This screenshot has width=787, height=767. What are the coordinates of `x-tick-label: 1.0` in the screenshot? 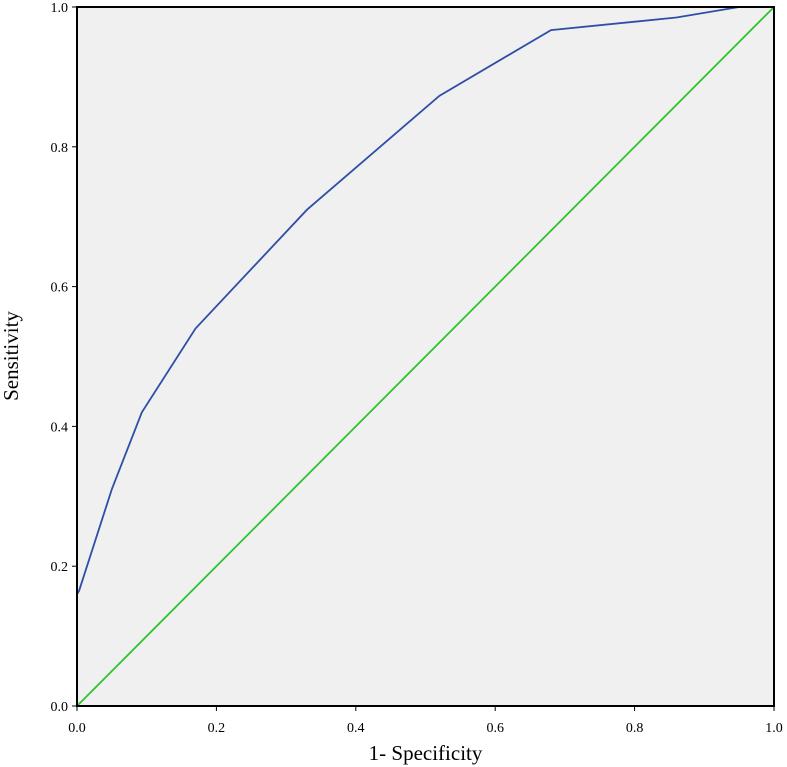 It's located at (774, 728).